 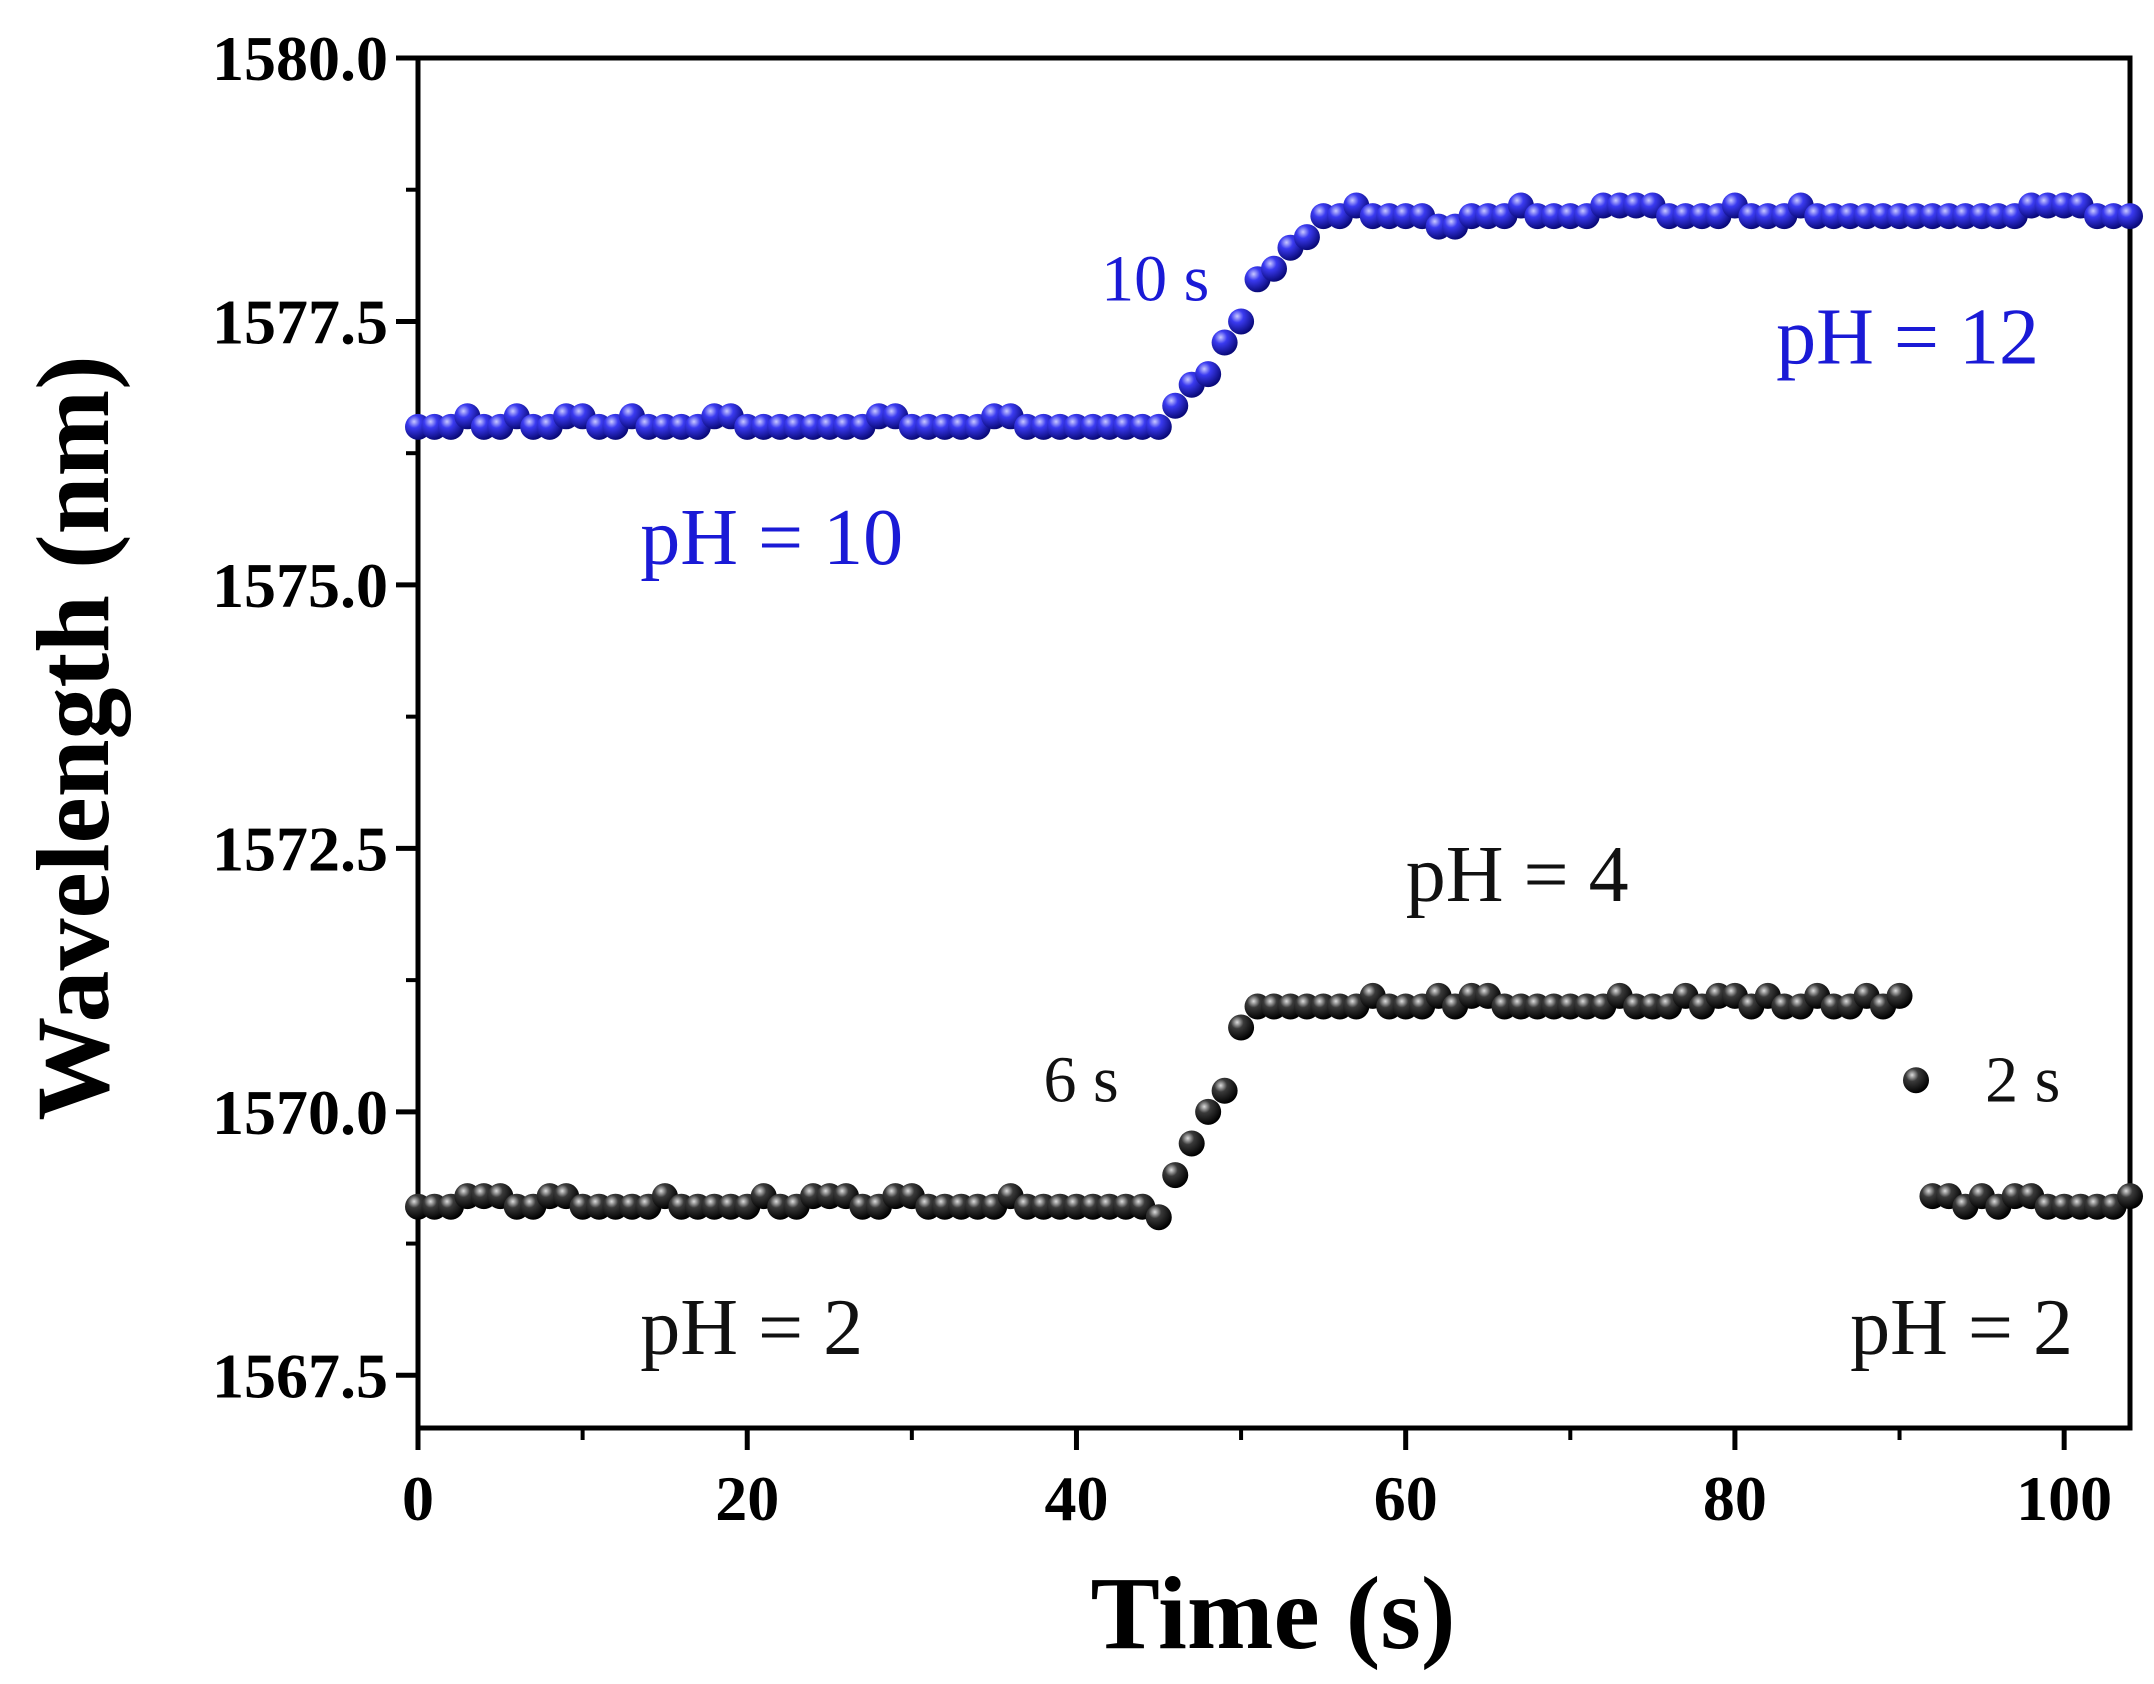 What do you see at coordinates (1076, 1498) in the screenshot?
I see `x-tick-label: 40` at bounding box center [1076, 1498].